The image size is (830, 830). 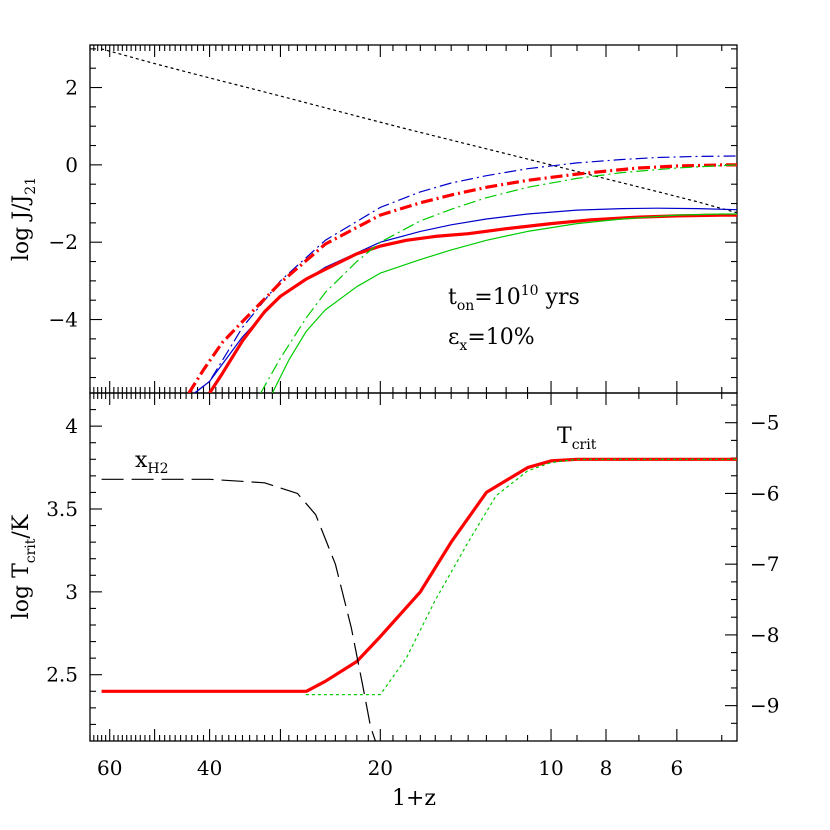 What do you see at coordinates (414, 798) in the screenshot?
I see `x-axis-title: 1+z` at bounding box center [414, 798].